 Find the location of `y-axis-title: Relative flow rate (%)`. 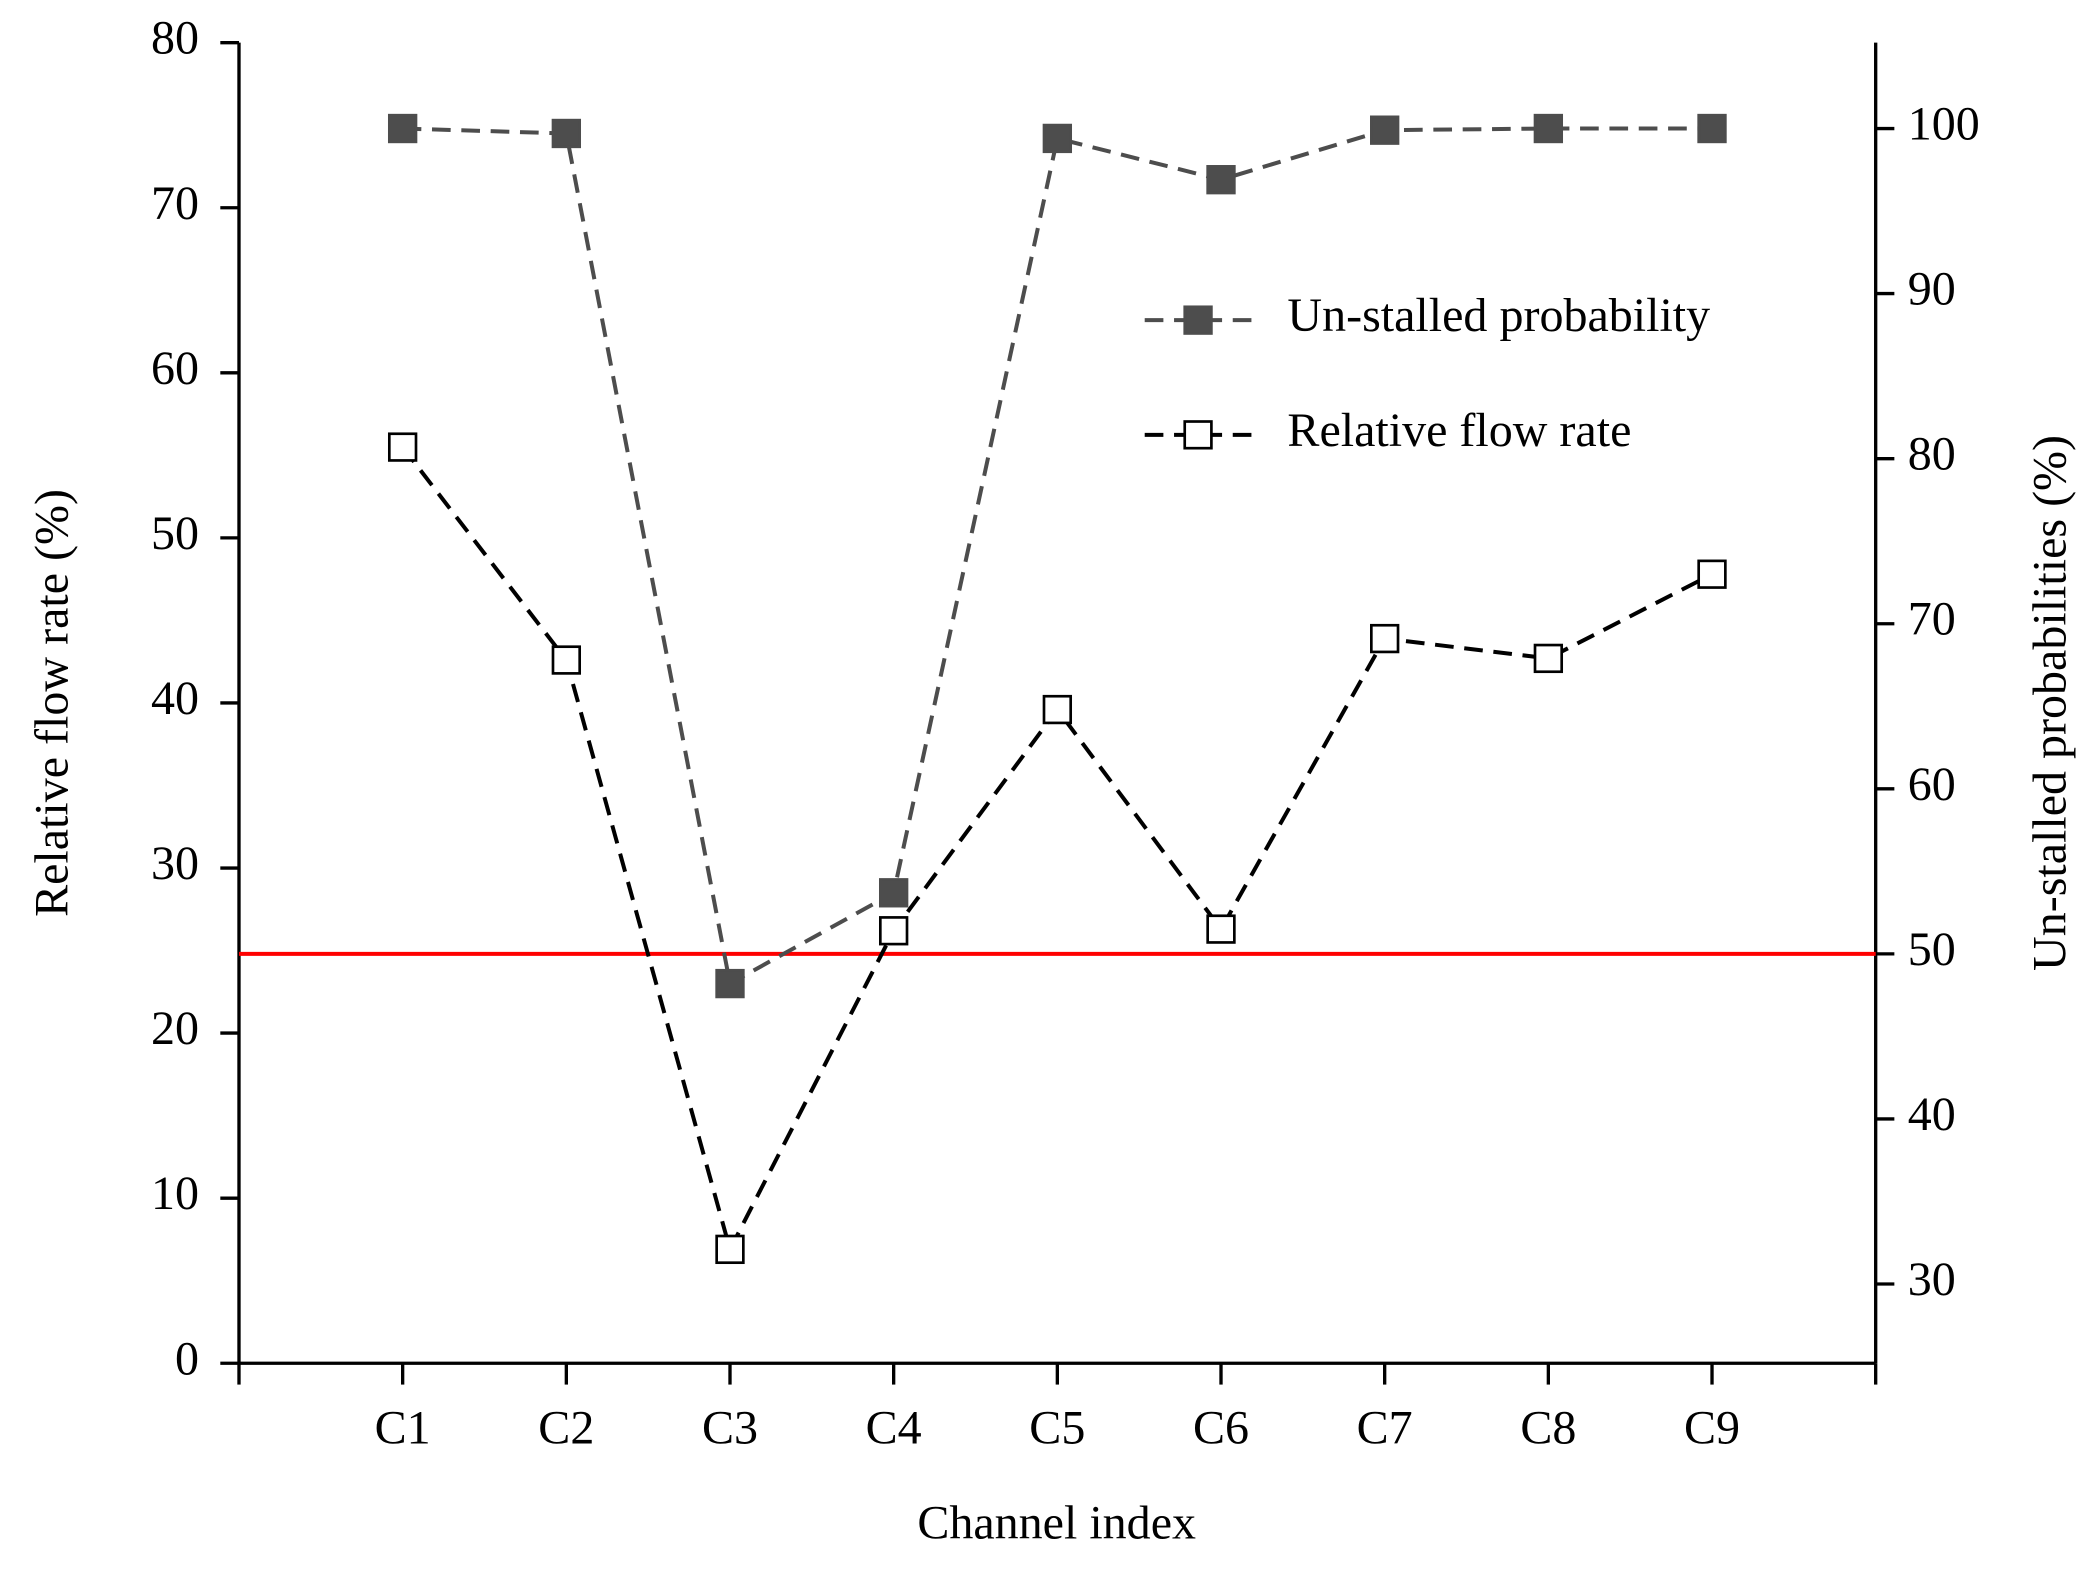

y-axis-title: Relative flow rate (%) is located at coordinates (51, 703).